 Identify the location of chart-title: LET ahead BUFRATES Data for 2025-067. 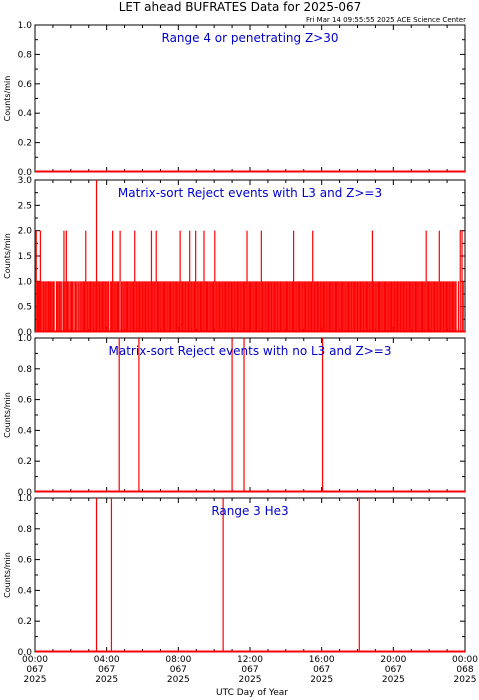
(240, 7).